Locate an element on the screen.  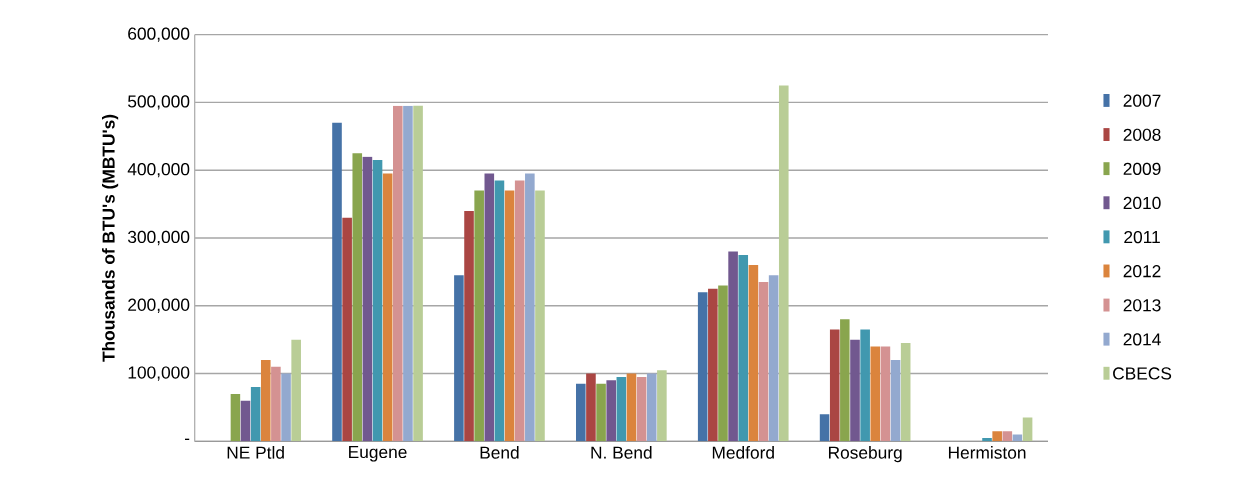
y-tick-label: 500,000 is located at coordinates (159, 102).